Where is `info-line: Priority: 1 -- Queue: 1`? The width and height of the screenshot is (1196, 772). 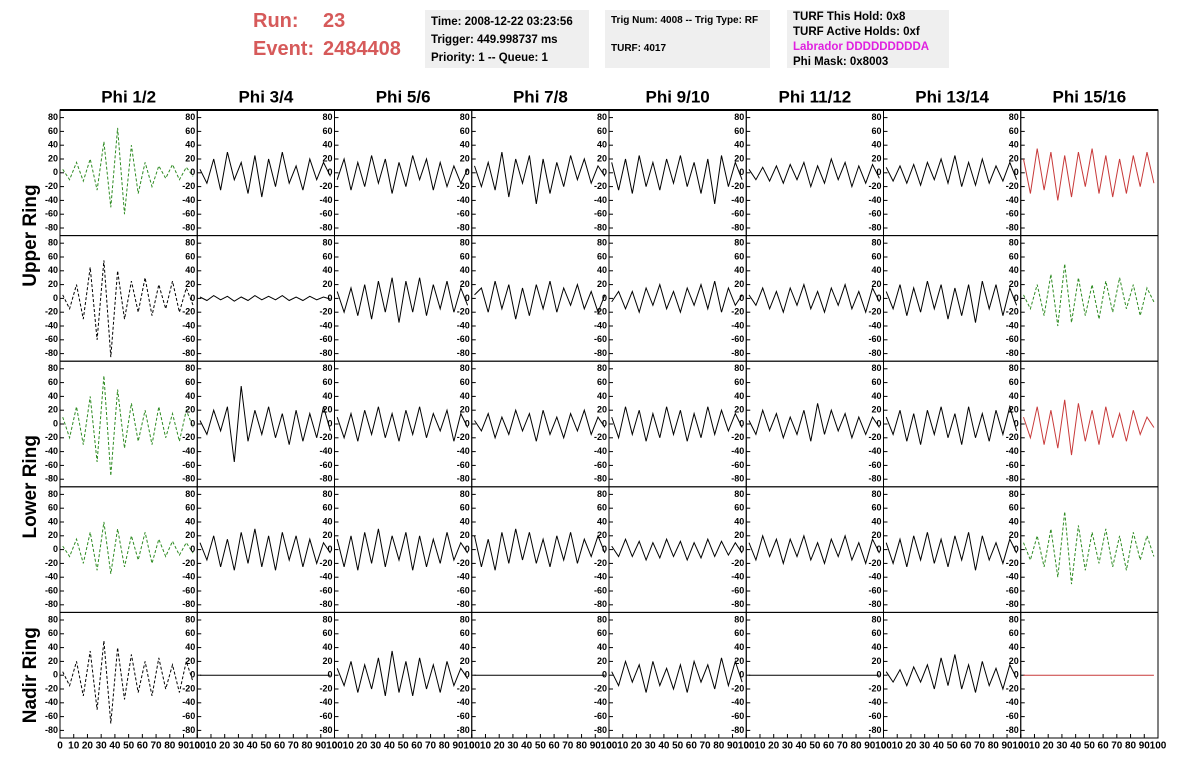 info-line: Priority: 1 -- Queue: 1 is located at coordinates (489, 58).